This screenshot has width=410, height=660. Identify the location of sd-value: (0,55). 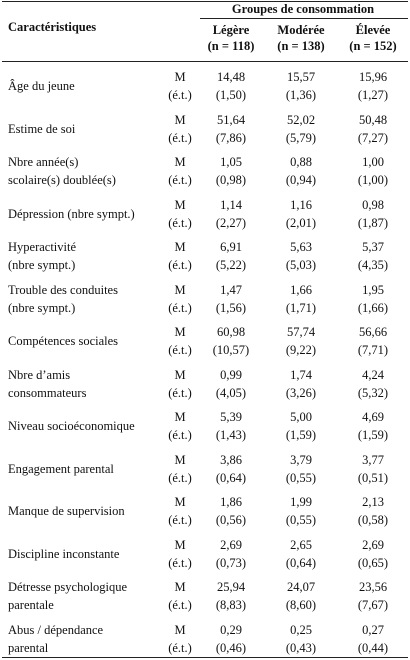
(301, 477).